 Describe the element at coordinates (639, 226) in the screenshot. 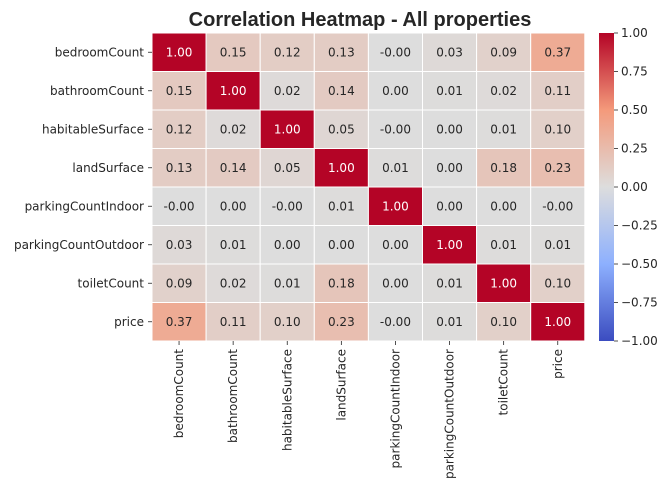

I see `colorbar-tick-label: −0.25` at that location.